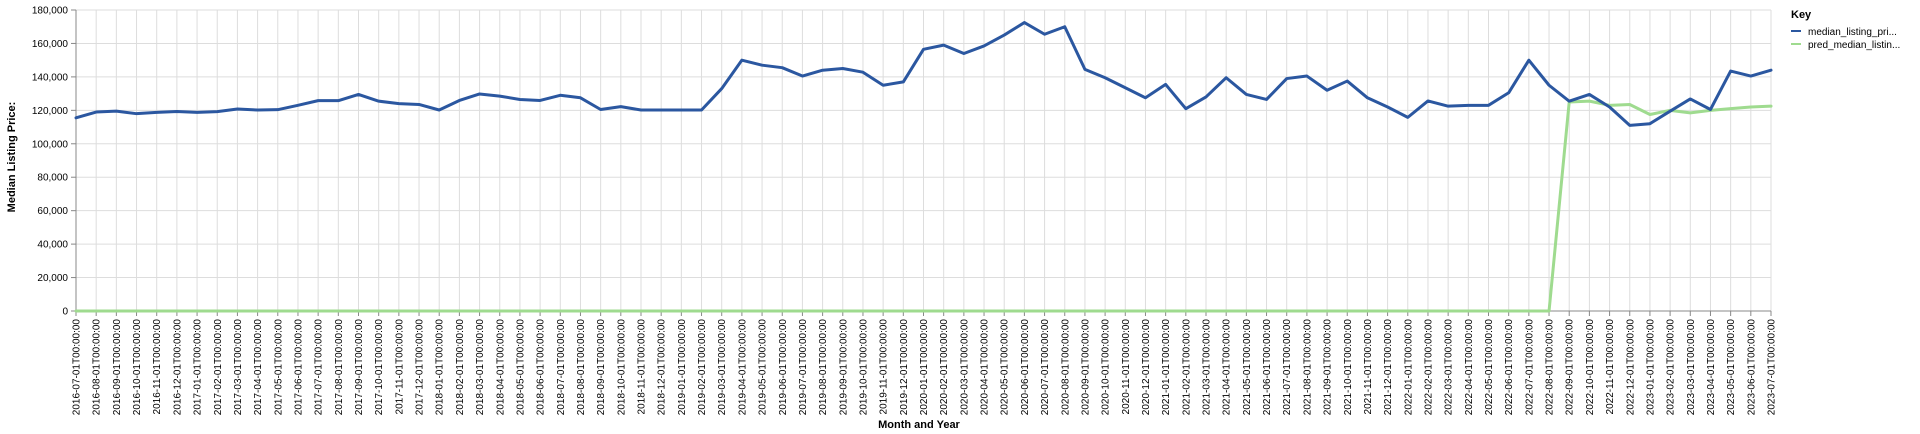 This screenshot has height=434, width=1920. Describe the element at coordinates (218, 367) in the screenshot. I see `x-tick-label: 2017-02-01T00:00:00` at that location.